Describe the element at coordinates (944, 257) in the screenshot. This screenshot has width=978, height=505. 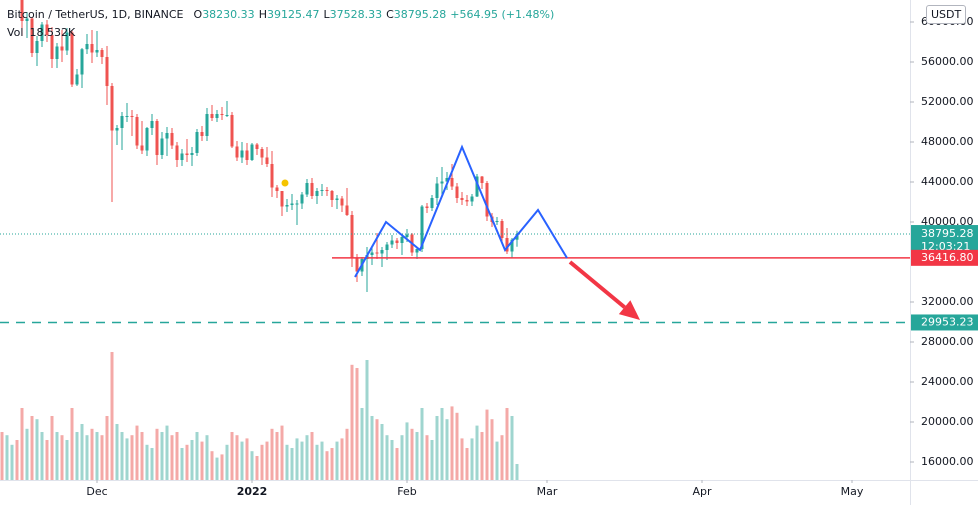
I see `support-price-box` at that location.